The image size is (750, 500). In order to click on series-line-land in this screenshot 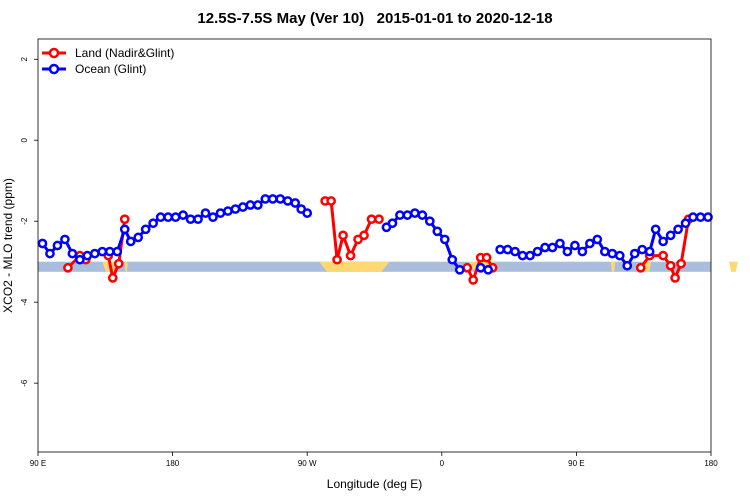, I will do `click(352, 230)`.